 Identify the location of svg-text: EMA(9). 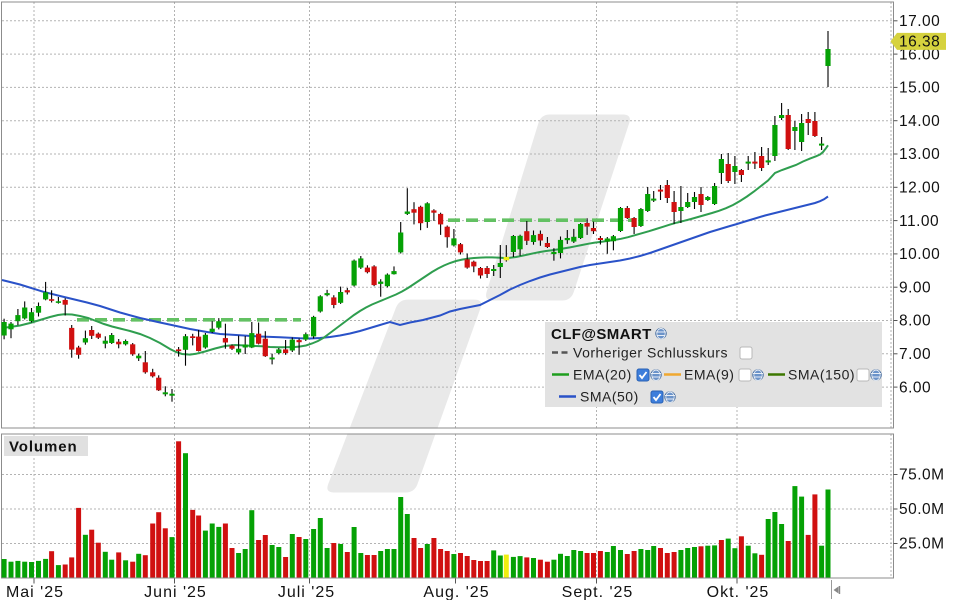
(709, 375).